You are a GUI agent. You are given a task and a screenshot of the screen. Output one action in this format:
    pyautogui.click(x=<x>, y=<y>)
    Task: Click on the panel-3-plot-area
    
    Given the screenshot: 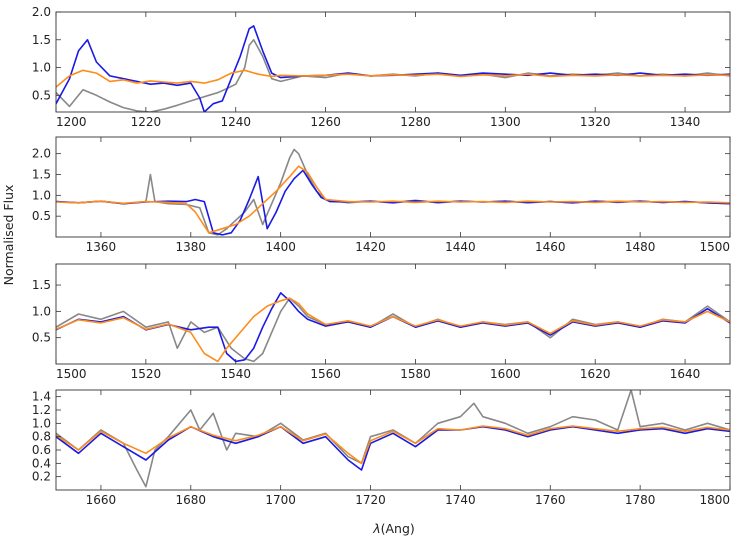 What is the action you would take?
    pyautogui.click(x=393, y=327)
    